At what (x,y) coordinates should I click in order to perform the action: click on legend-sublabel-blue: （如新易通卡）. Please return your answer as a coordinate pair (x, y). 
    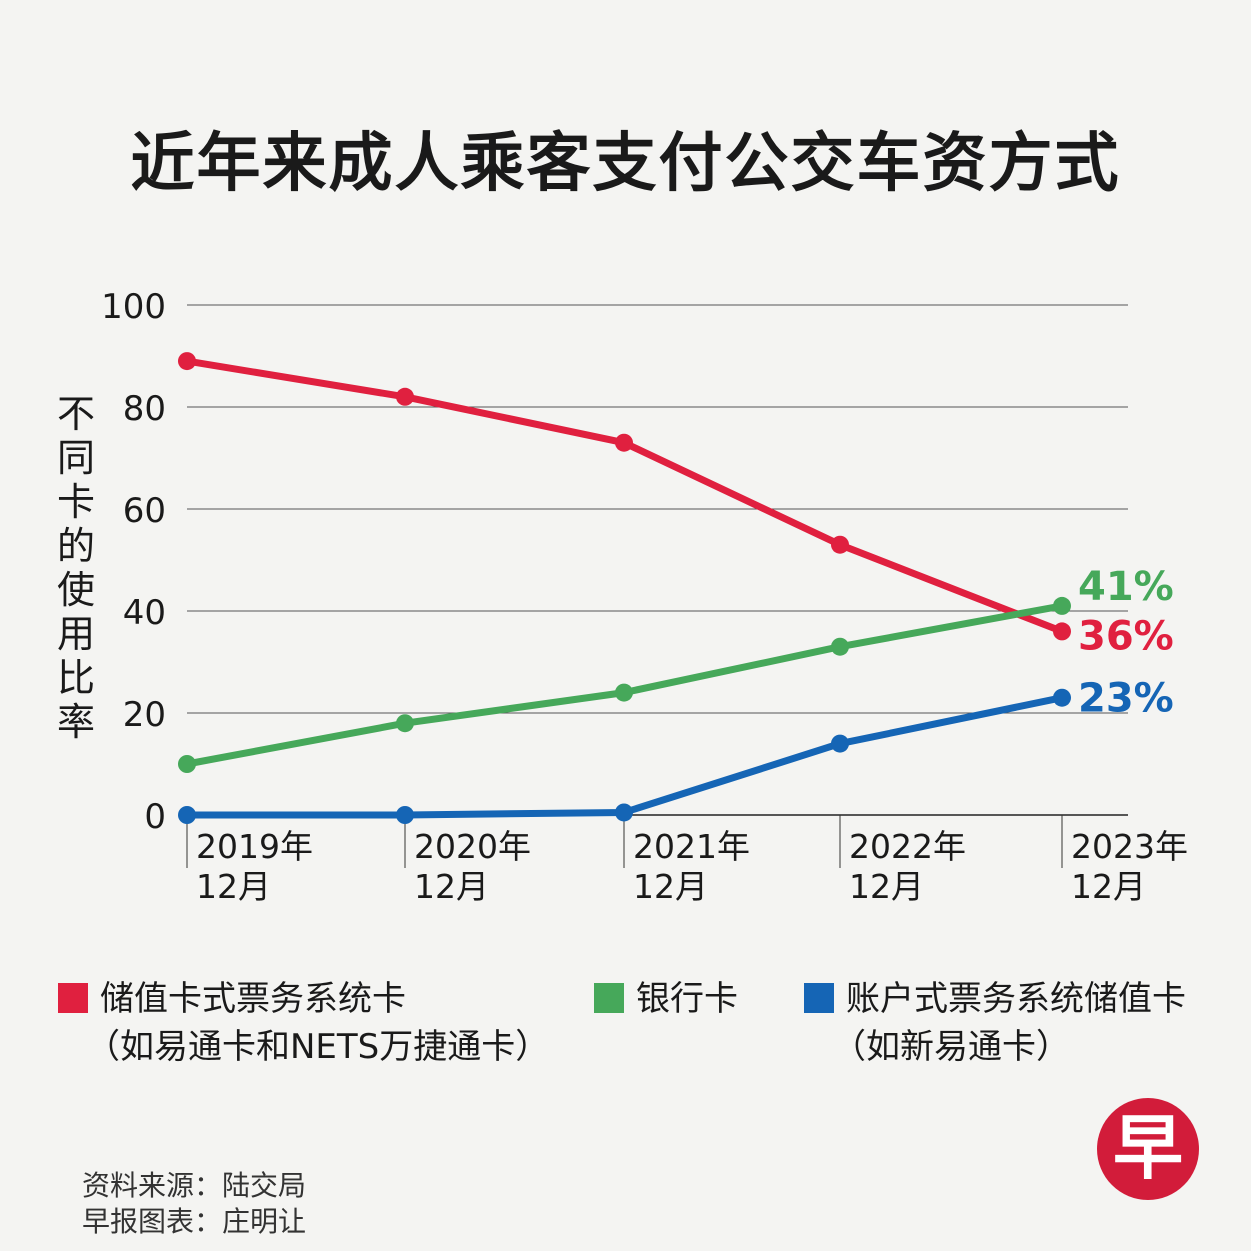
    Looking at the image, I should click on (951, 1047).